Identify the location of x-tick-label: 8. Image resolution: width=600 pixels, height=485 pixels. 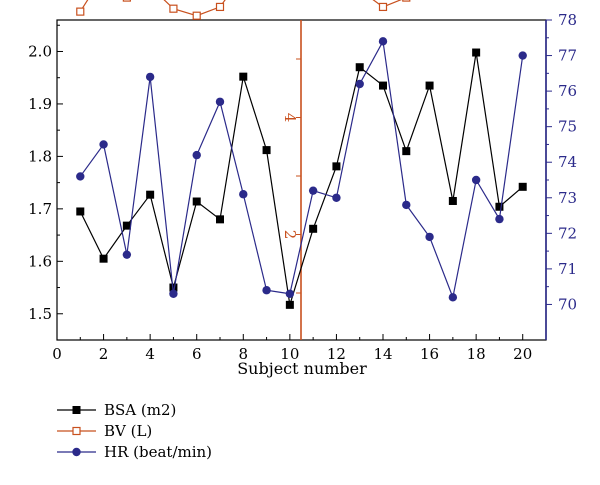
(244, 354).